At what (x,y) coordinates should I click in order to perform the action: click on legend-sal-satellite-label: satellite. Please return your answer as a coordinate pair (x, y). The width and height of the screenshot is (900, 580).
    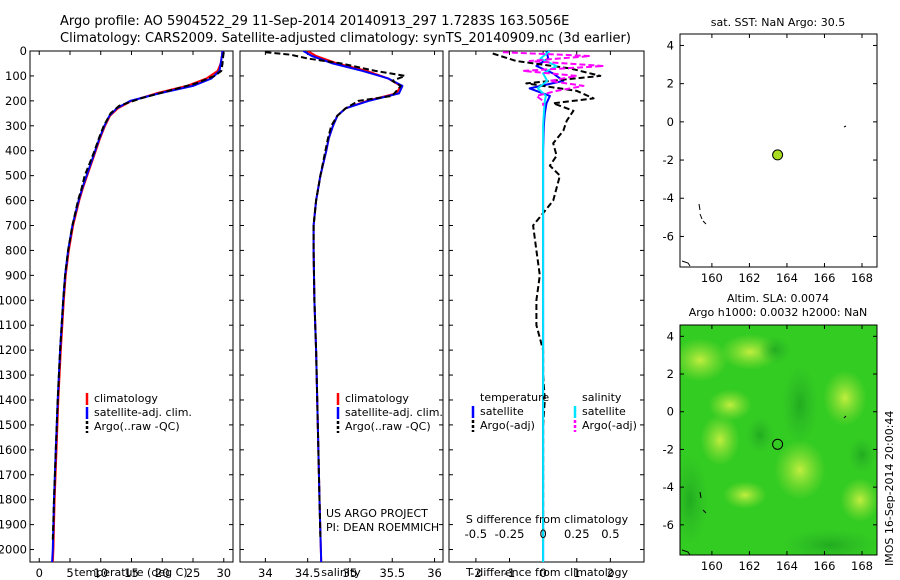
    Looking at the image, I should click on (604, 411).